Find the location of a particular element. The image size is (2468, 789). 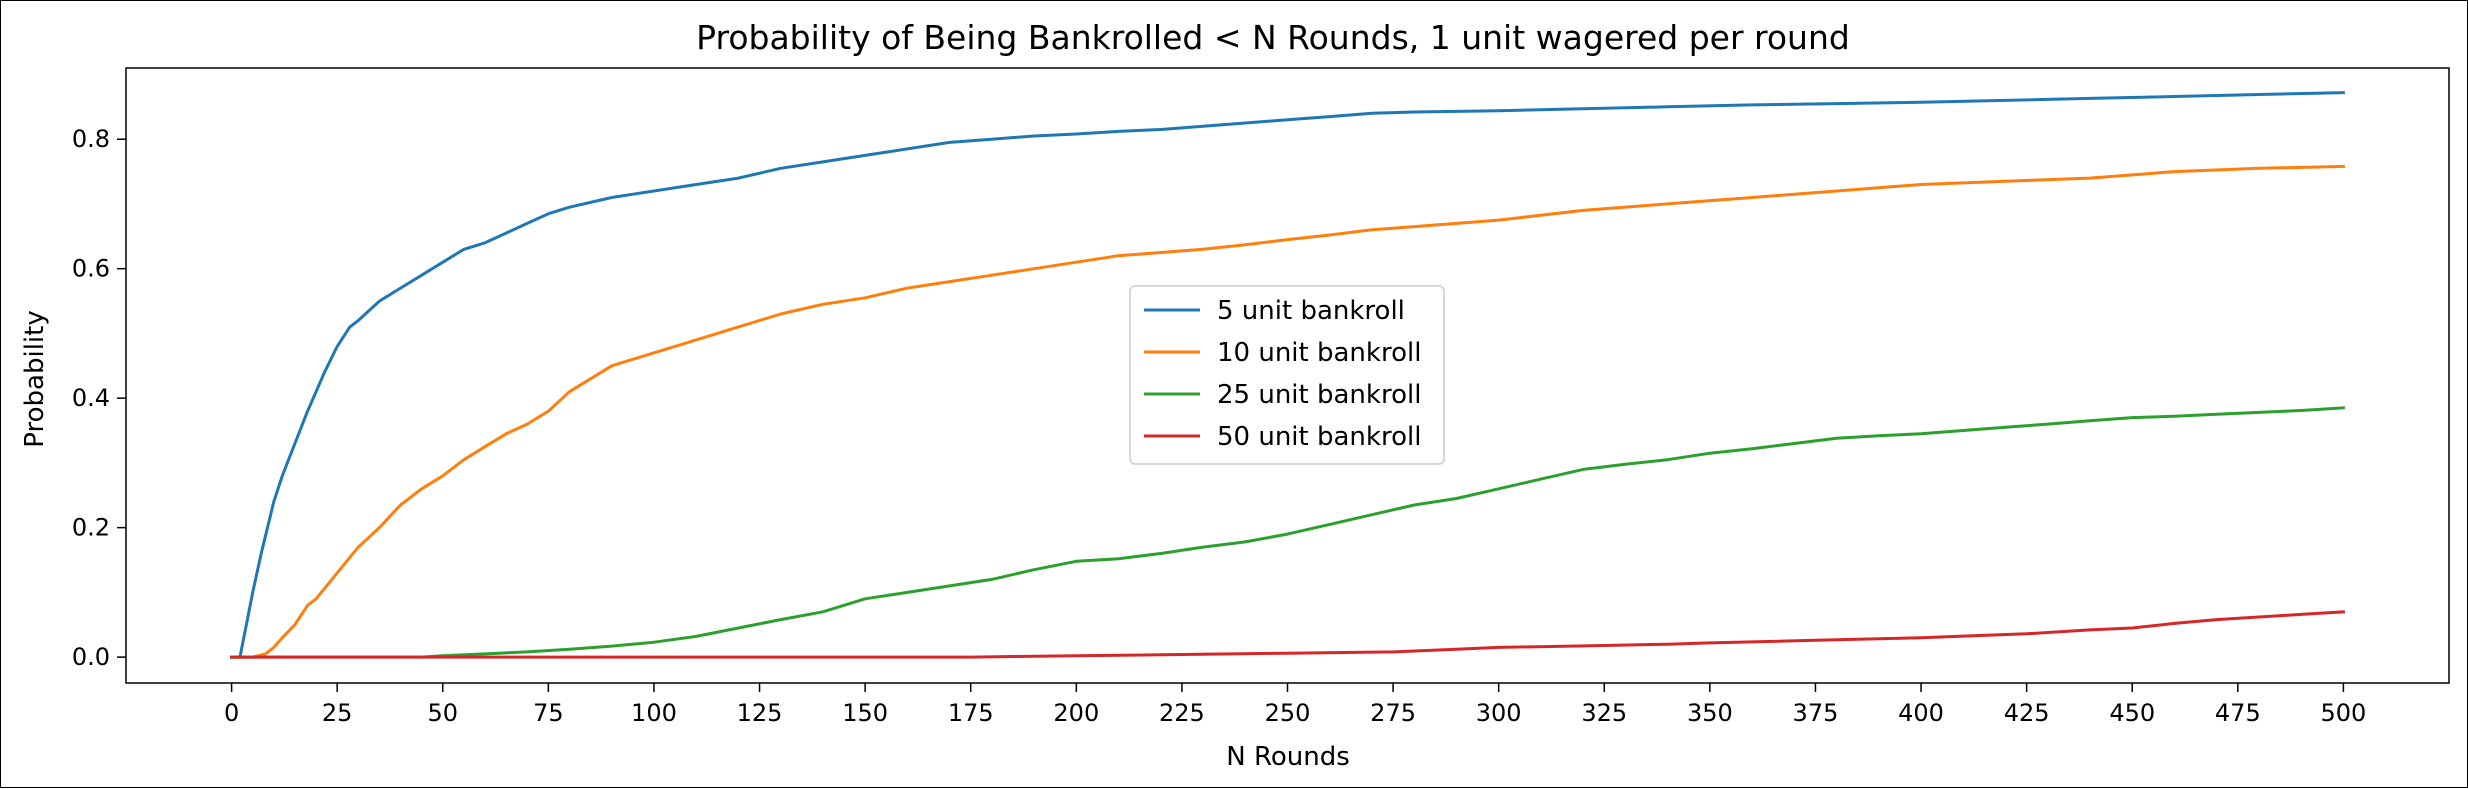

x-tick-label: 75 is located at coordinates (548, 713).